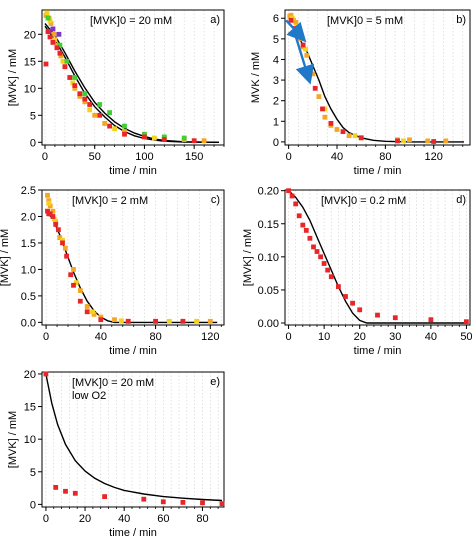 Image resolution: width=474 pixels, height=544 pixels. What do you see at coordinates (395, 337) in the screenshot?
I see `x-tick-label: 30` at bounding box center [395, 337].